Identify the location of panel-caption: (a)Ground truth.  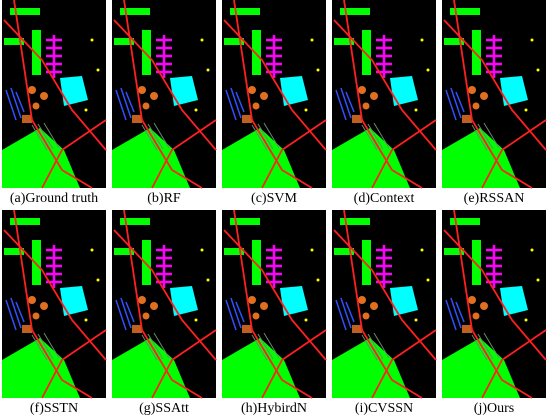
(54, 198).